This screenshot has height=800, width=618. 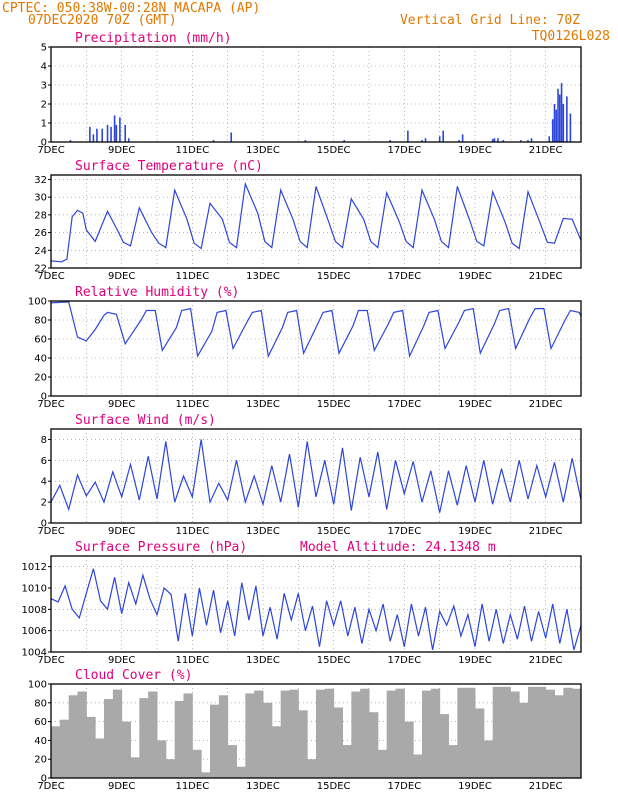 What do you see at coordinates (44, 67) in the screenshot?
I see `precipitation-ytick-label: 4` at bounding box center [44, 67].